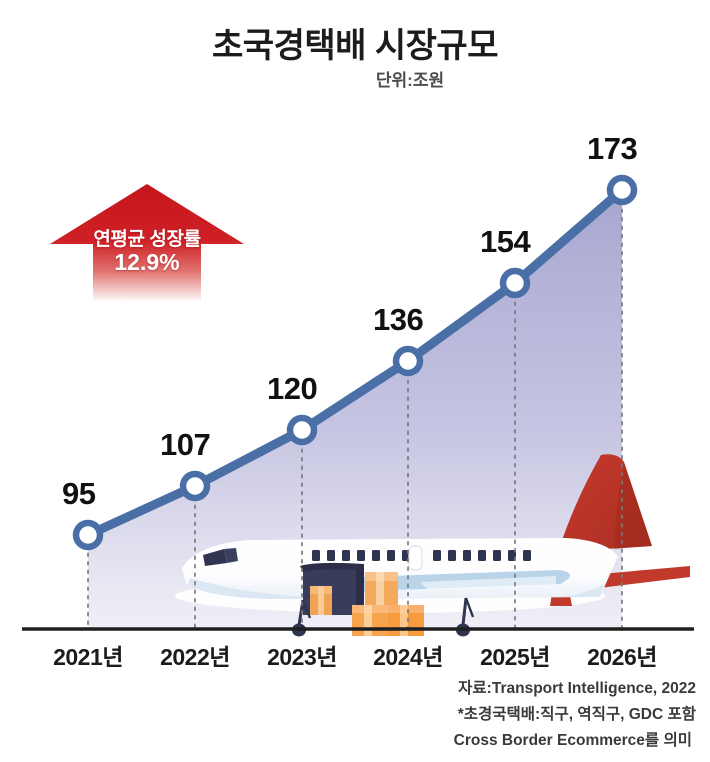 This screenshot has height=762, width=710. Describe the element at coordinates (79, 493) in the screenshot. I see `value-label-2021: 95` at that location.